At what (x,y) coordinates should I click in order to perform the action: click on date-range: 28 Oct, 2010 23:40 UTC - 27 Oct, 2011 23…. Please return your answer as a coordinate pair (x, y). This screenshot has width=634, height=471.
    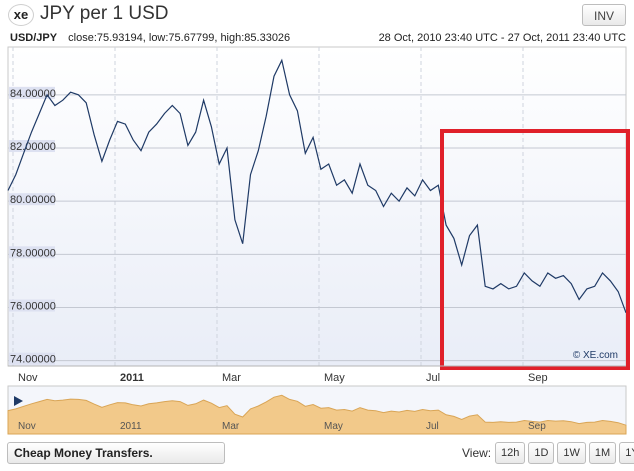
    Looking at the image, I should click on (502, 38).